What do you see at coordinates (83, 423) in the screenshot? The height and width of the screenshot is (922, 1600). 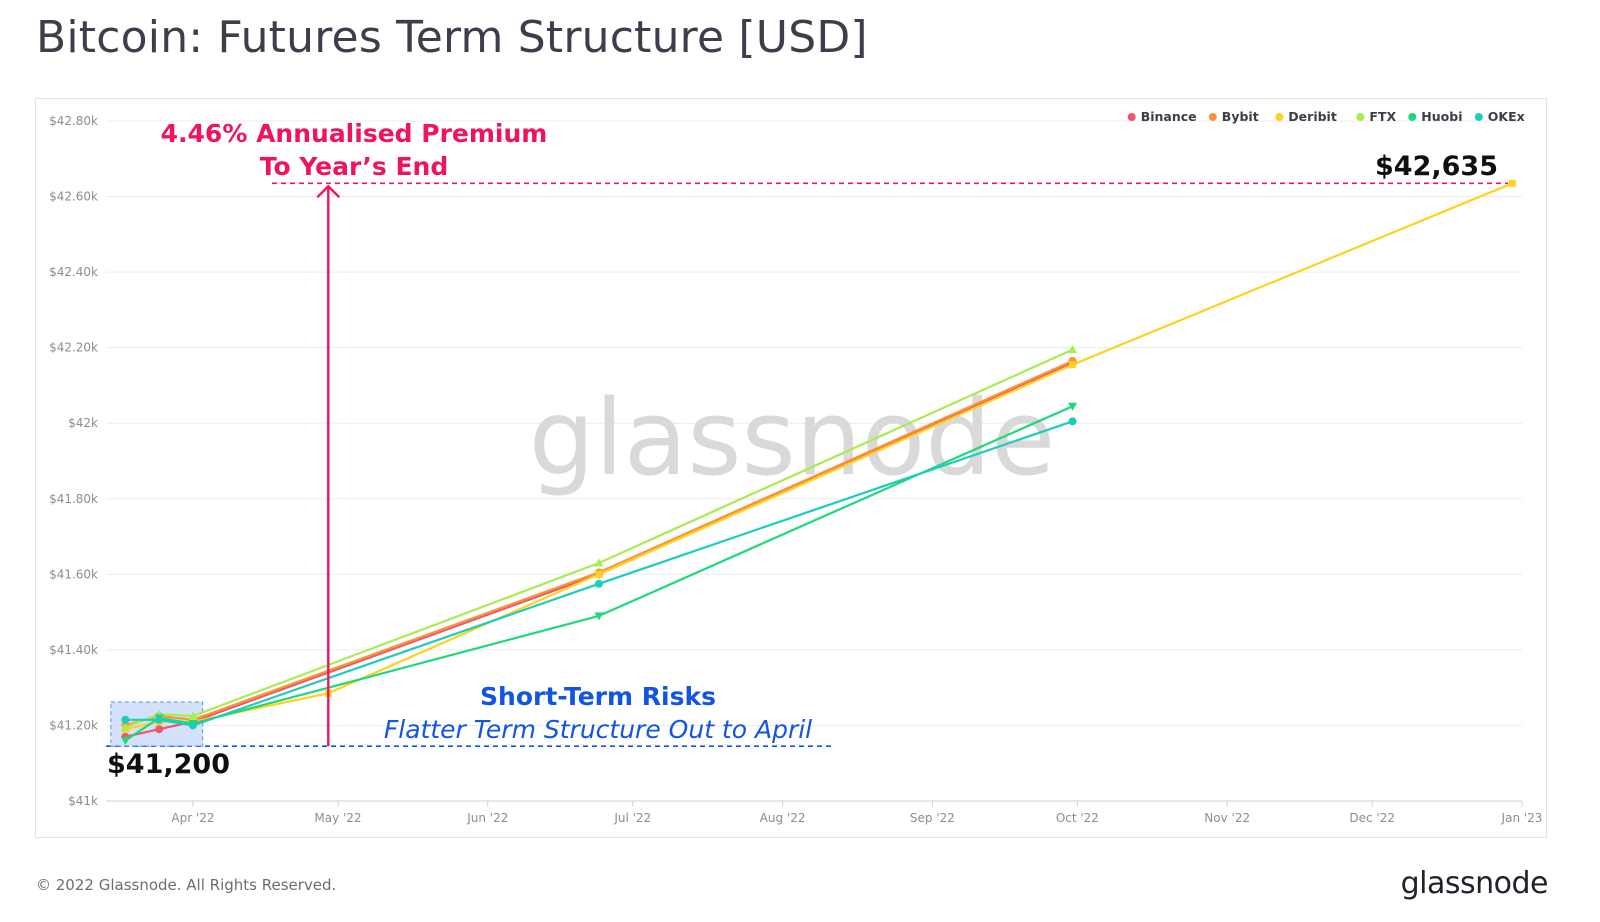 I see `y-tick-label: $42k` at bounding box center [83, 423].